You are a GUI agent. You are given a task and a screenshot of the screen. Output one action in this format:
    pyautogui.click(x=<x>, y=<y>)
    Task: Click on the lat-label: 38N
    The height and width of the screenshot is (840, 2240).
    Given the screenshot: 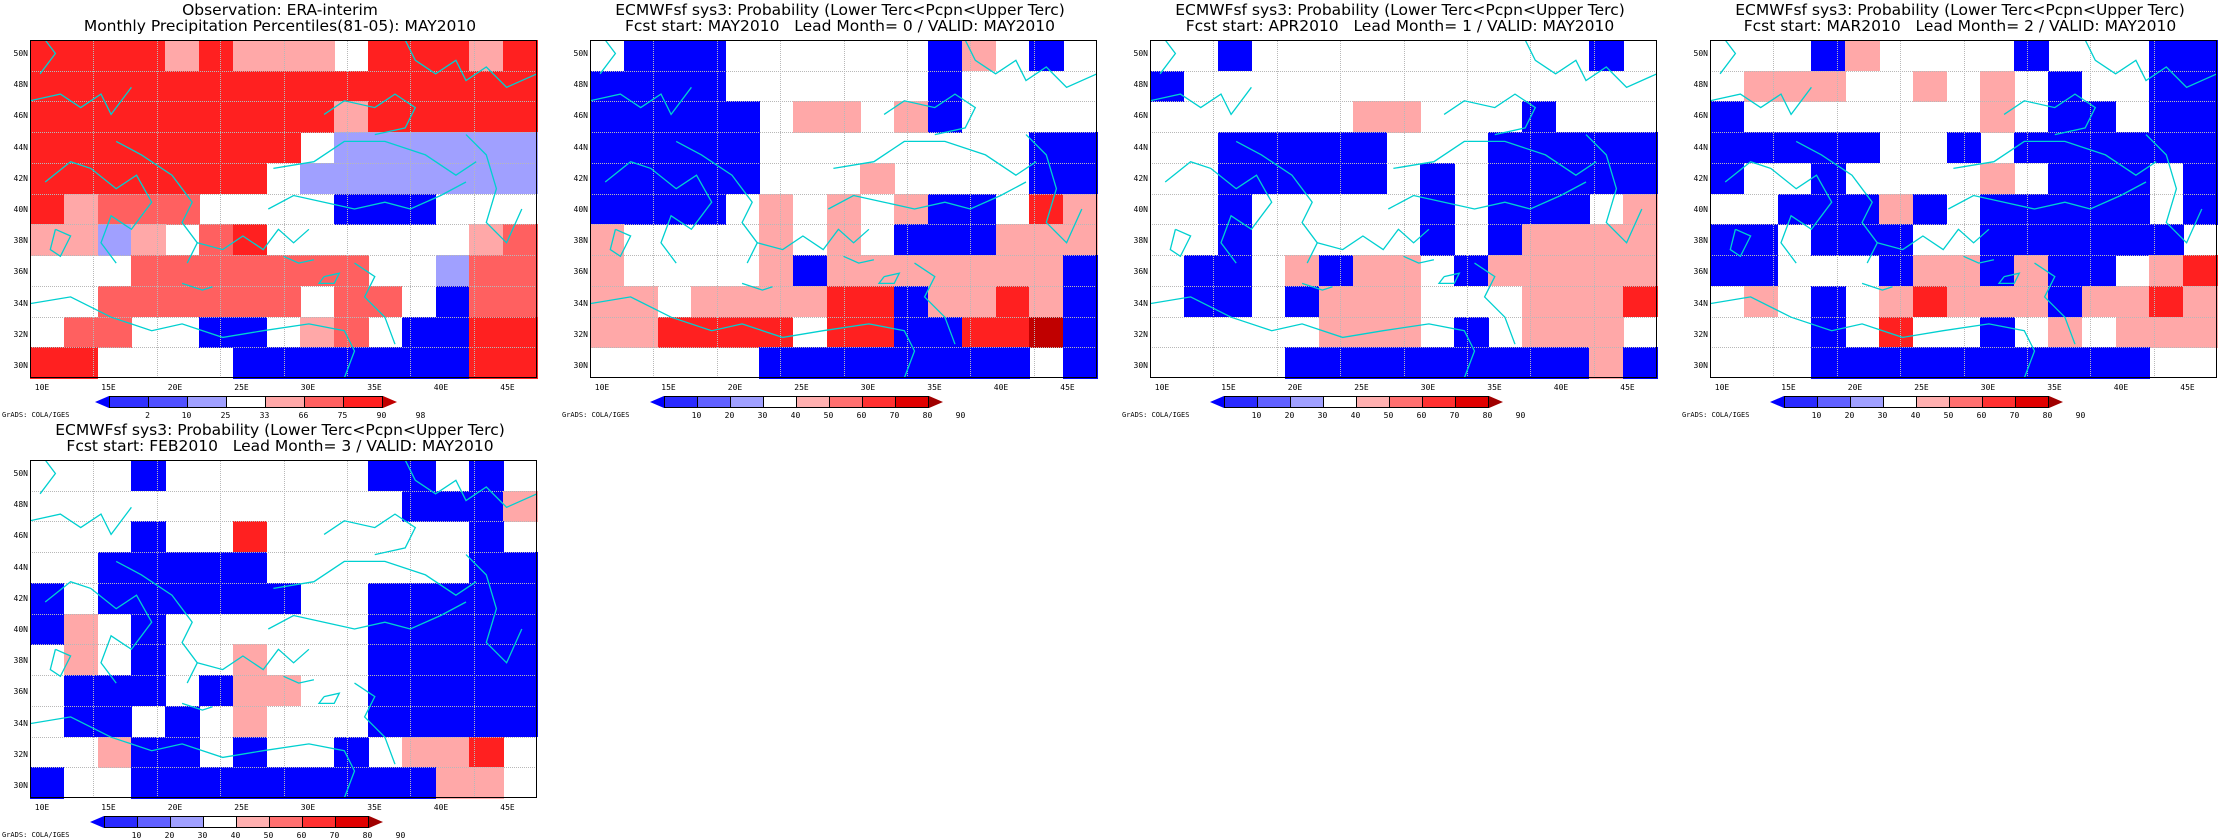 What is the action you would take?
    pyautogui.click(x=1700, y=241)
    